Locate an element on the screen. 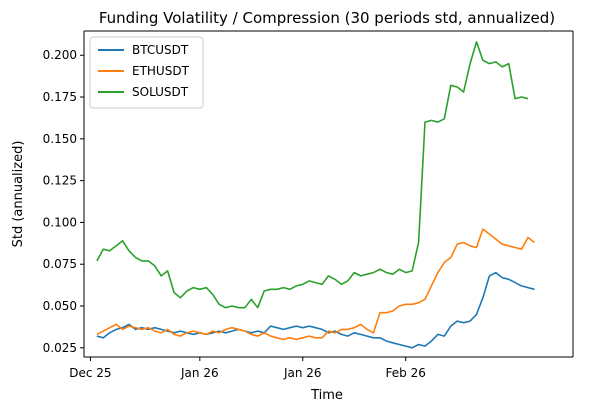 The width and height of the screenshot is (589, 412). y-tick-label: 0.125 is located at coordinates (60, 181).